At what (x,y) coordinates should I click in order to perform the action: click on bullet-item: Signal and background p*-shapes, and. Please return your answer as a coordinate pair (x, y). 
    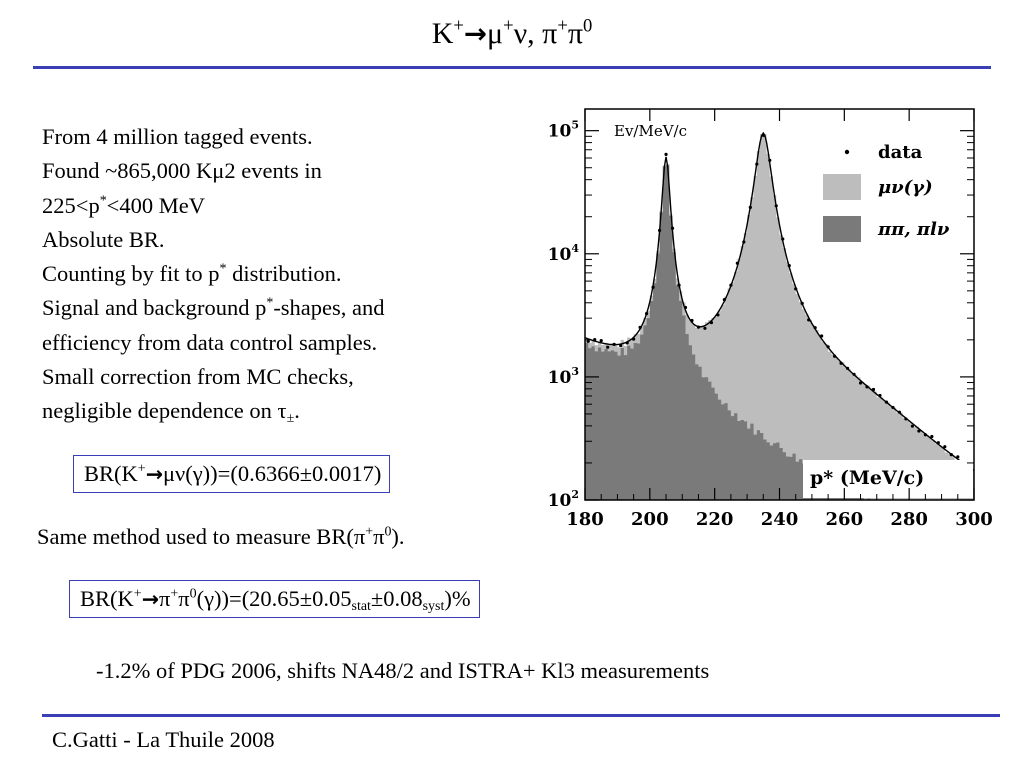
    Looking at the image, I should click on (213, 308).